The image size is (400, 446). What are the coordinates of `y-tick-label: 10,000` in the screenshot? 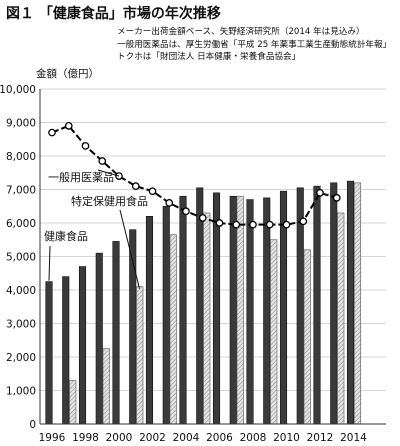 It's located at (18, 90).